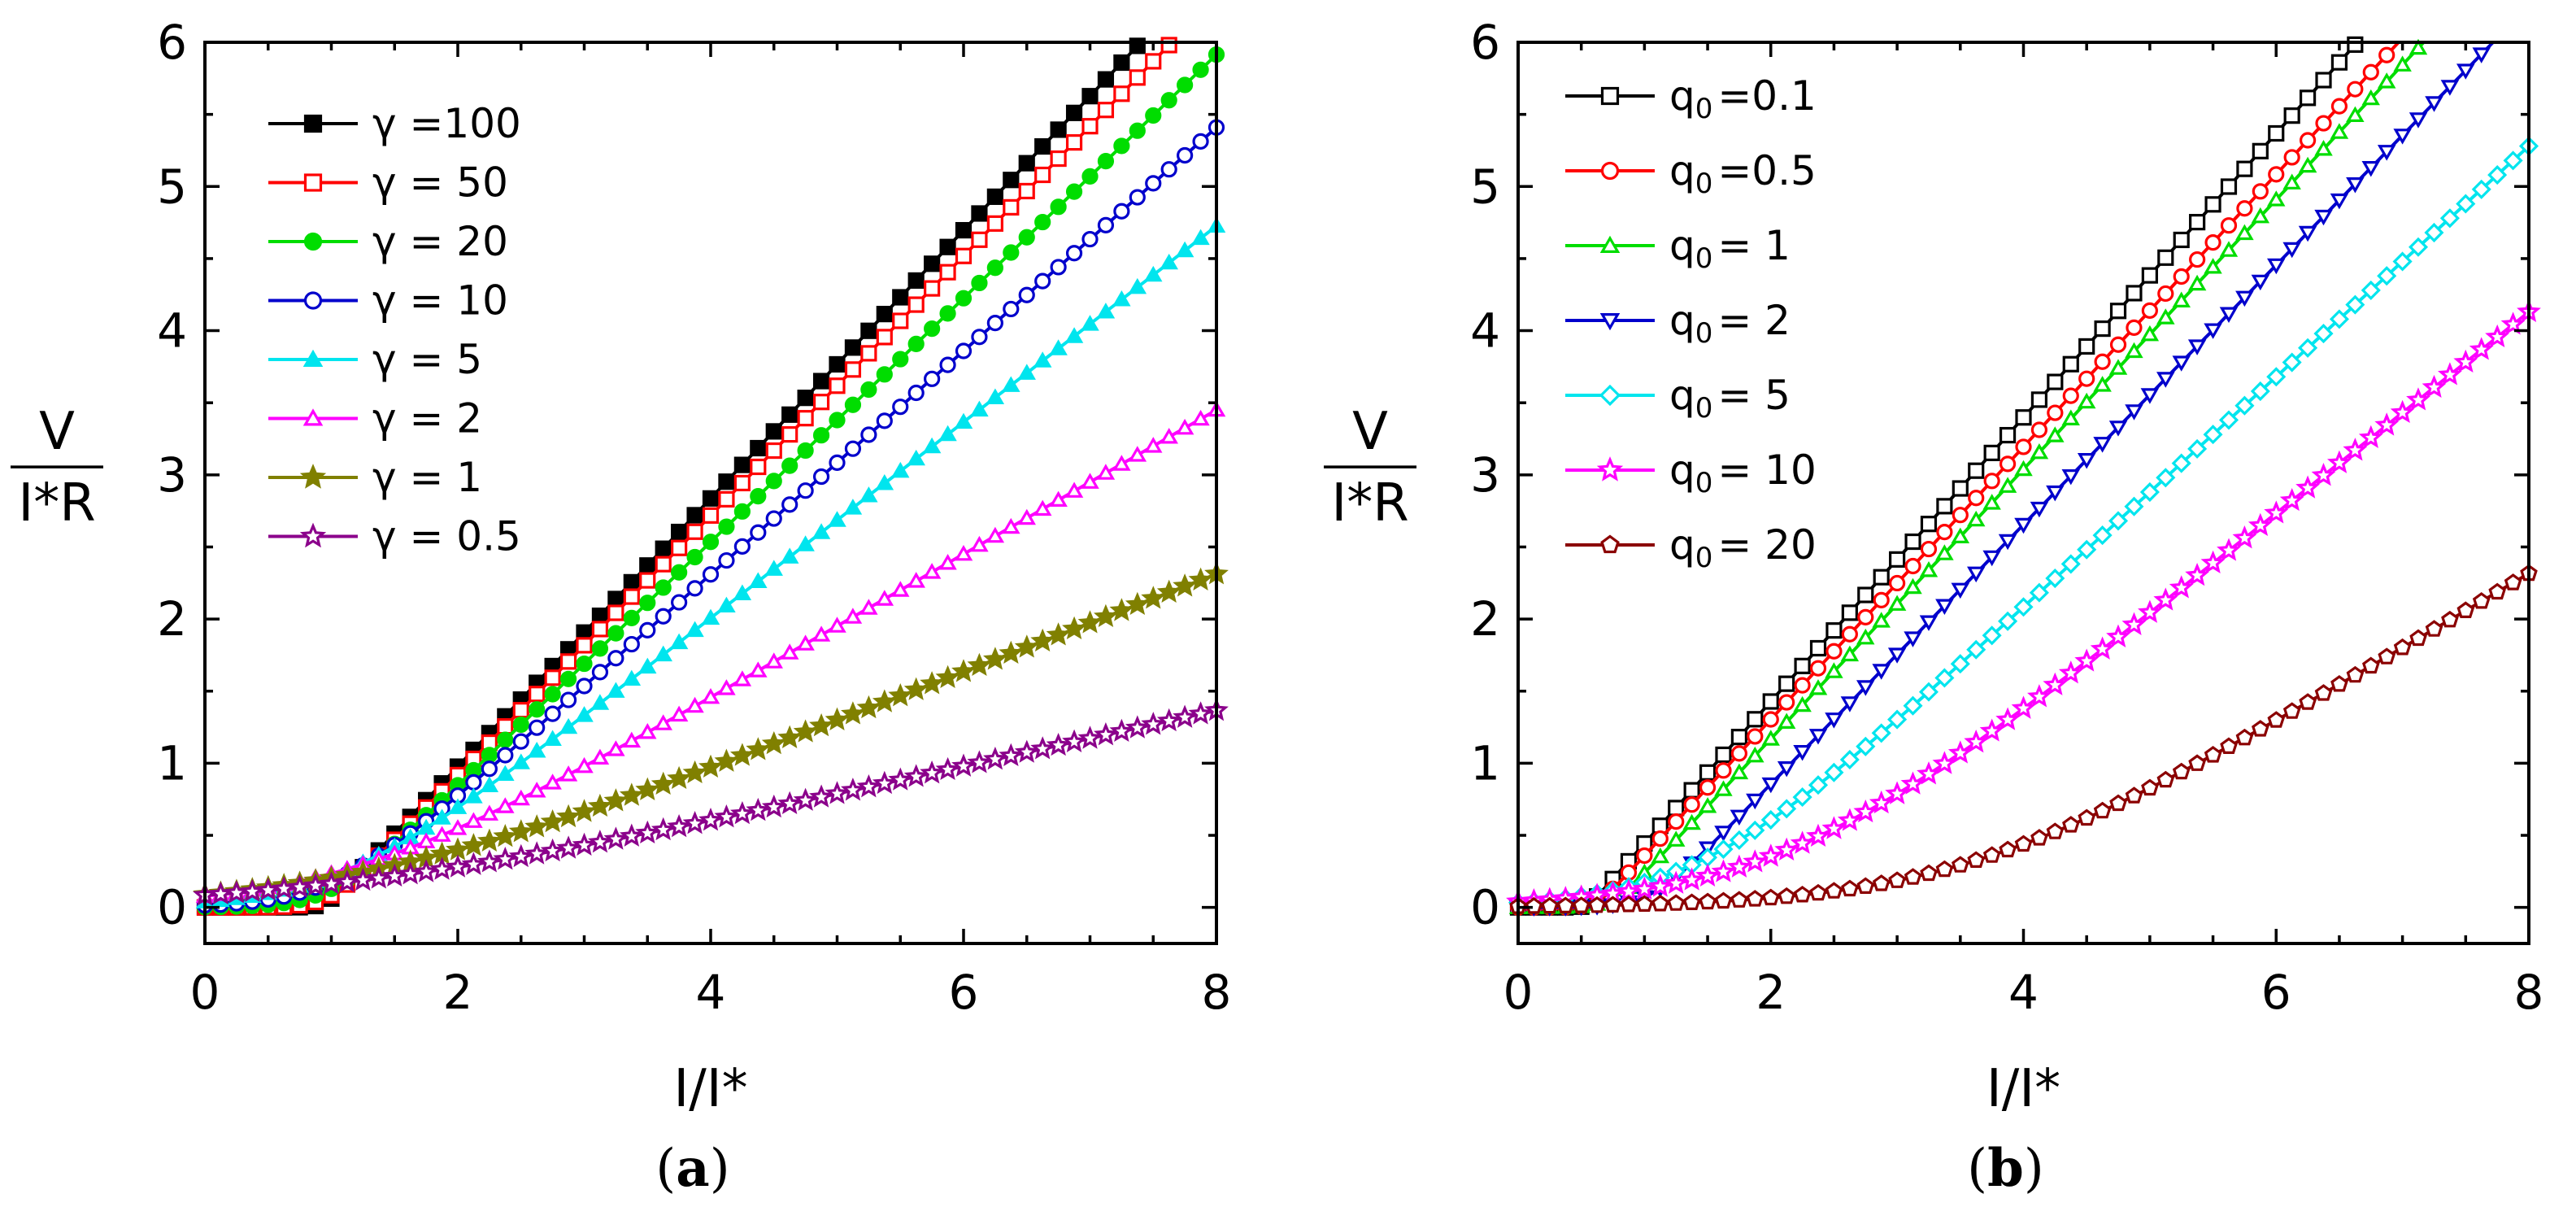 This screenshot has width=2576, height=1207. I want to click on panel-b-legend-label-4: q0 = 5, so click(1730, 399).